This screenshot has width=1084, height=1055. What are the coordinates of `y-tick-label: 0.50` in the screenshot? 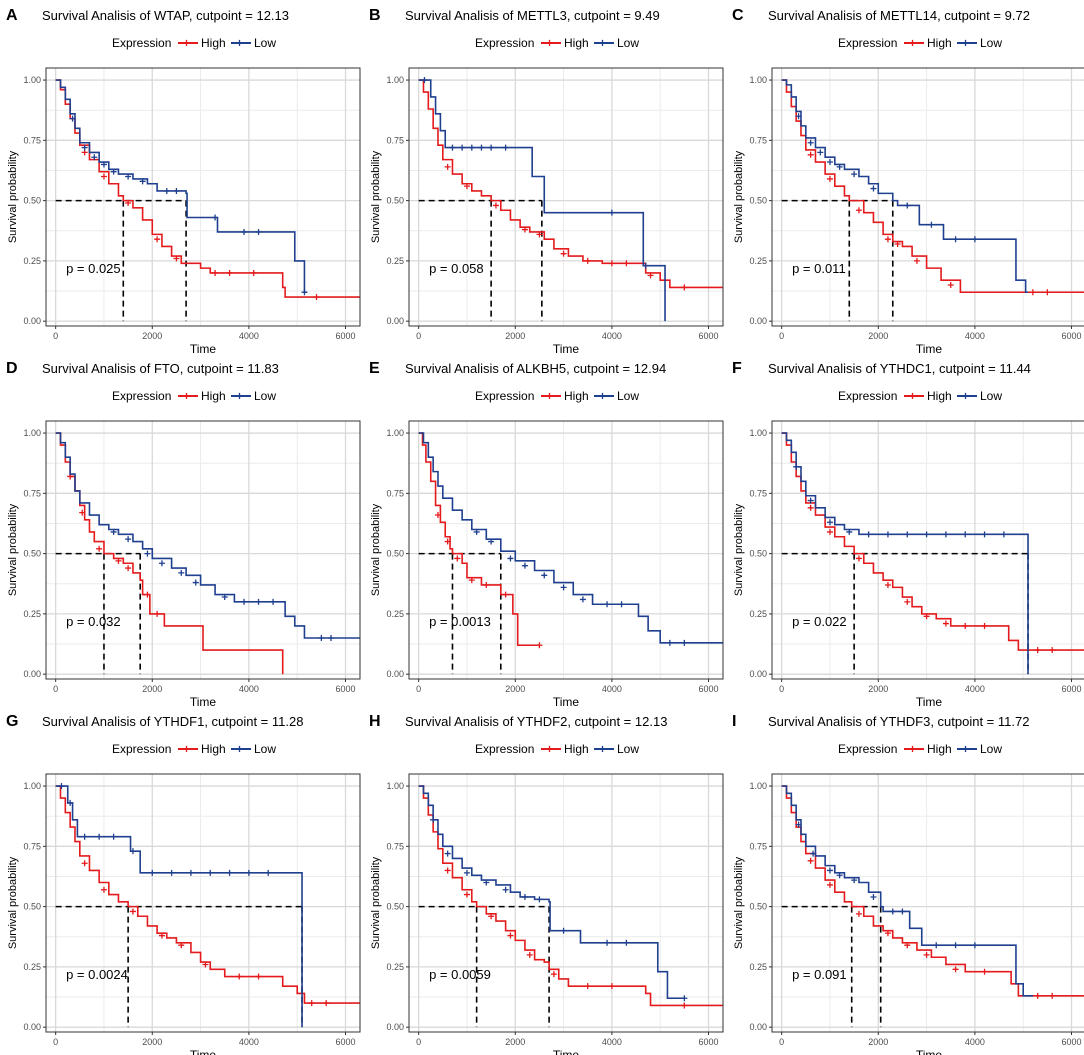 It's located at (395, 907).